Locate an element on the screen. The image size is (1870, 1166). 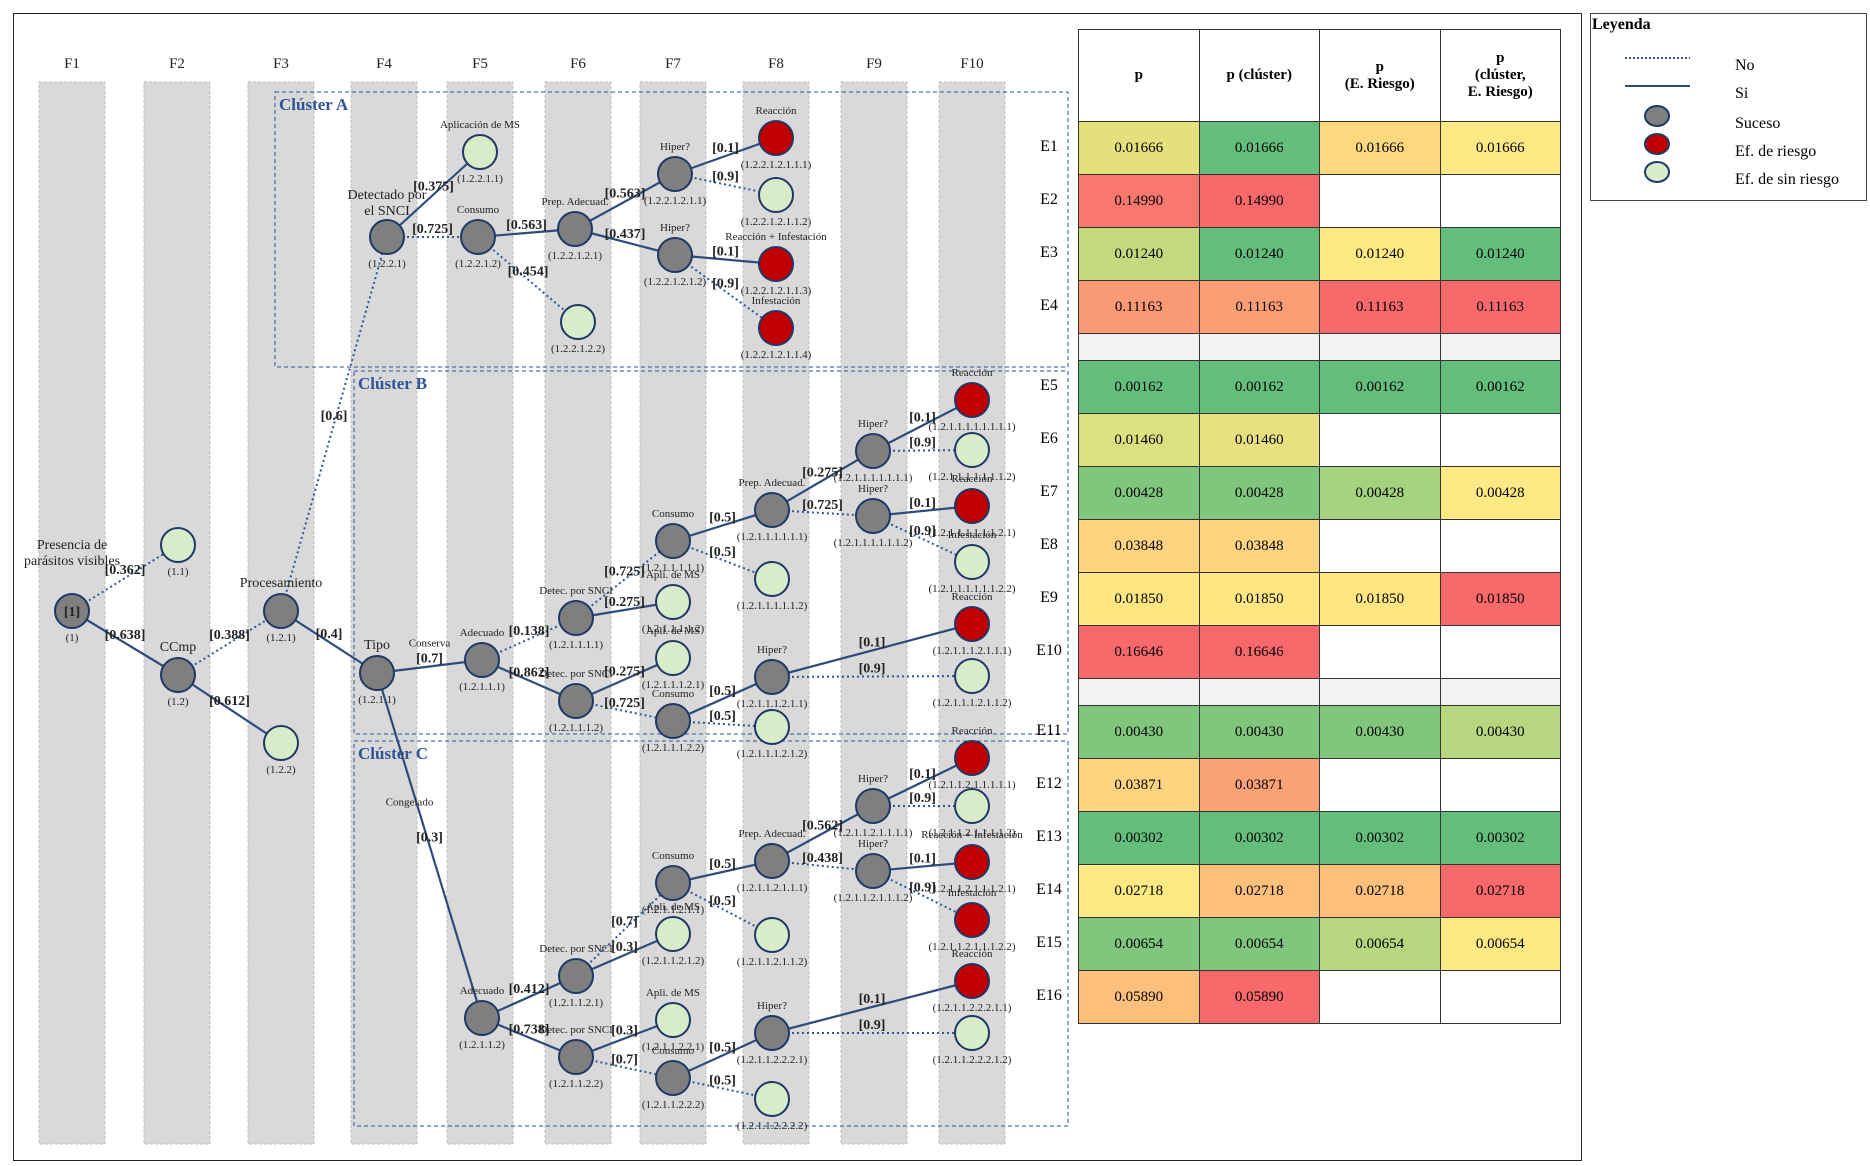
edge-prob-A6-A8: [0.1] is located at coordinates (725, 148).